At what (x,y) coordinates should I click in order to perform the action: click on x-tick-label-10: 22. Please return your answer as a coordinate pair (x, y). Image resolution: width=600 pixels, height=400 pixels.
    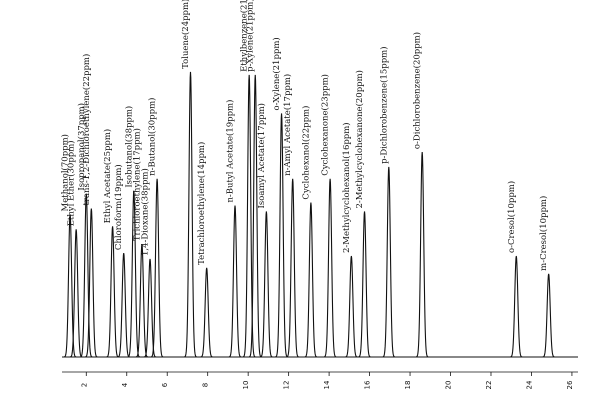
    Looking at the image, I should click on (489, 385).